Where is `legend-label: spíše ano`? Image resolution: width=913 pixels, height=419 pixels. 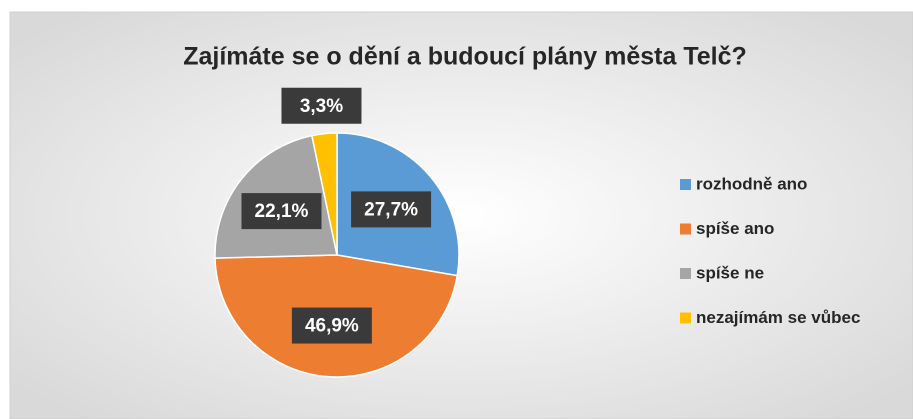 legend-label: spíše ano is located at coordinates (735, 228).